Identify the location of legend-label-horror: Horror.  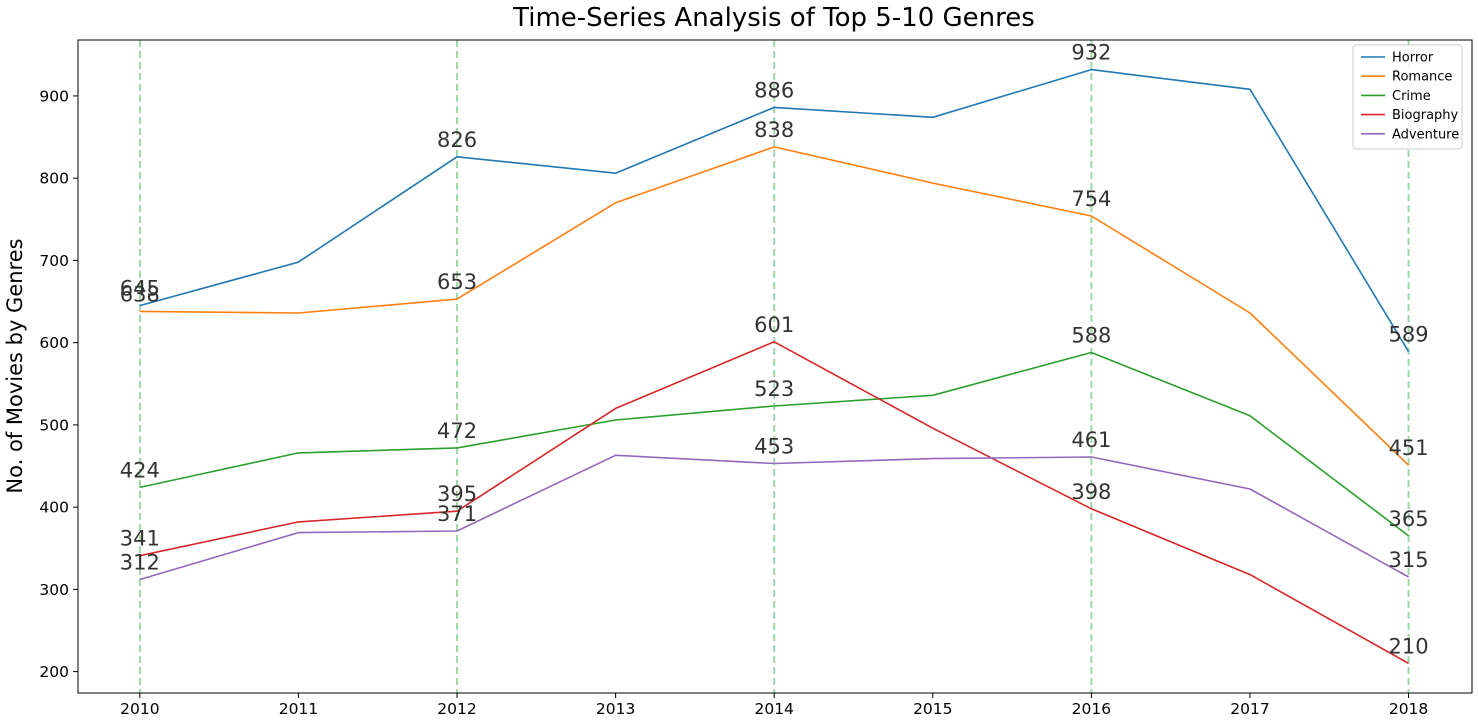
(1413, 58).